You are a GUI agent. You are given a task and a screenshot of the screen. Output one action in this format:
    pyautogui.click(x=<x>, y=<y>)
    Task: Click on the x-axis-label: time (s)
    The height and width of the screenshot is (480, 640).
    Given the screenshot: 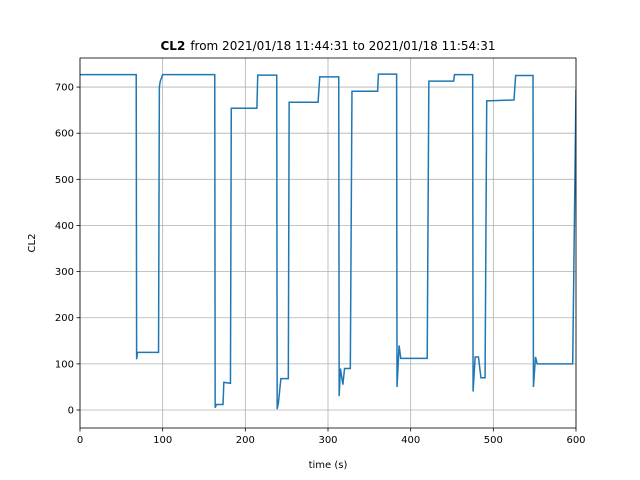 What is the action you would take?
    pyautogui.click(x=328, y=465)
    